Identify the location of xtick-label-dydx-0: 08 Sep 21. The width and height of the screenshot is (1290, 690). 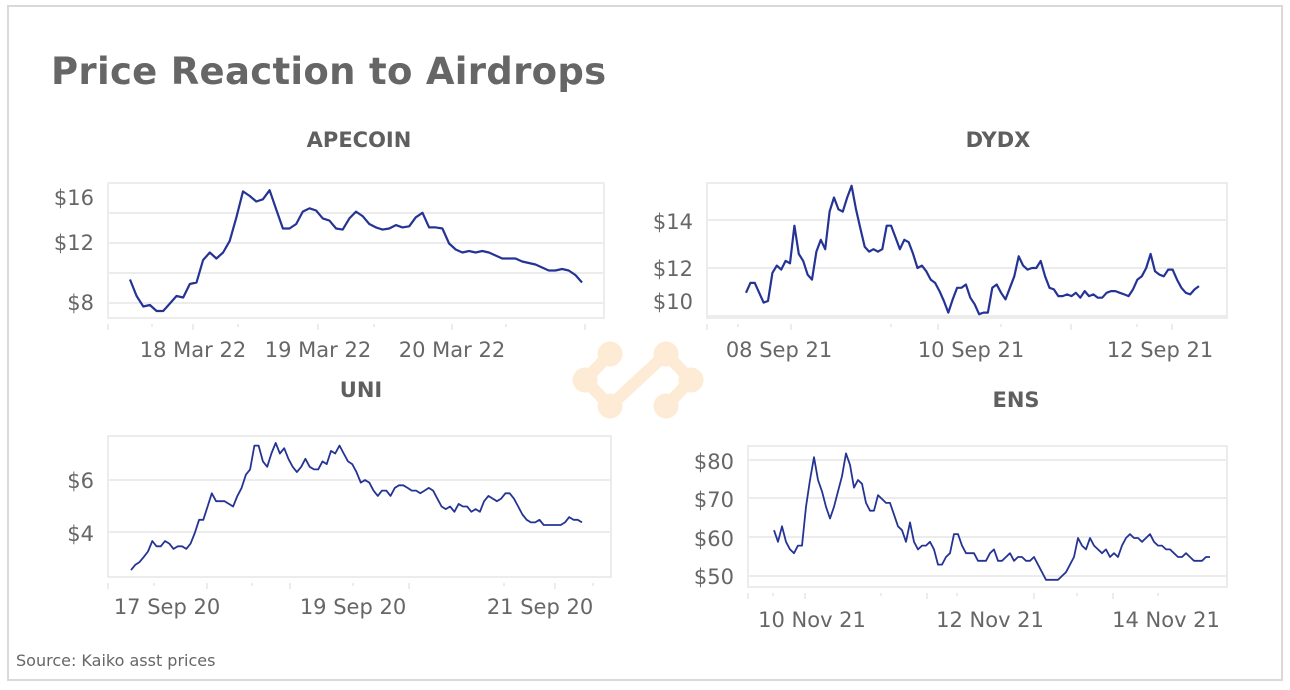
(779, 350).